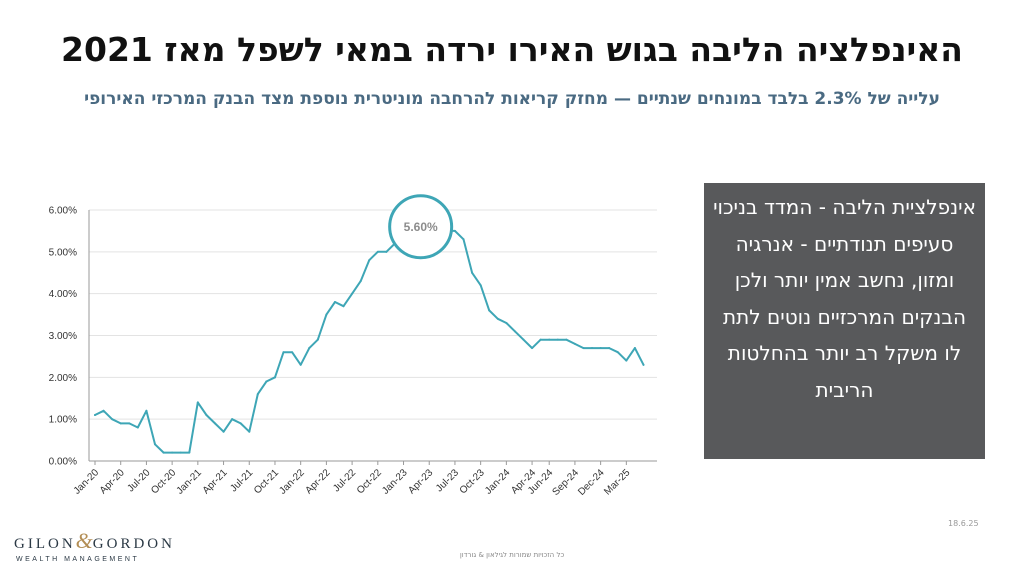 The image size is (1024, 576). I want to click on y-tick-label: 4.00%, so click(63, 294).